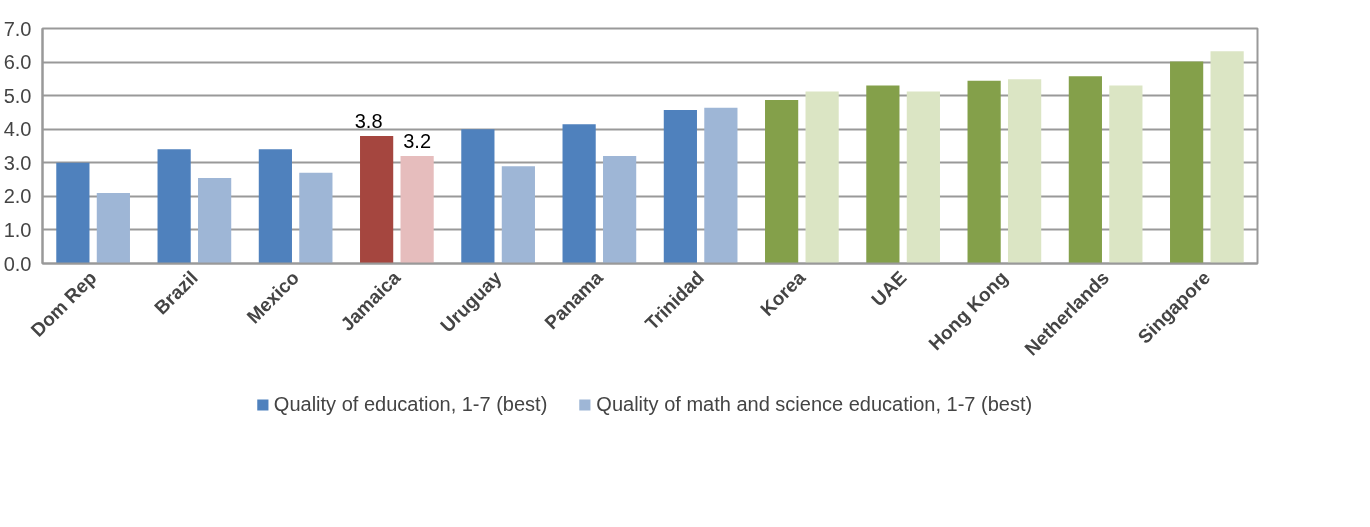  I want to click on data-label: 3.8, so click(368, 120).